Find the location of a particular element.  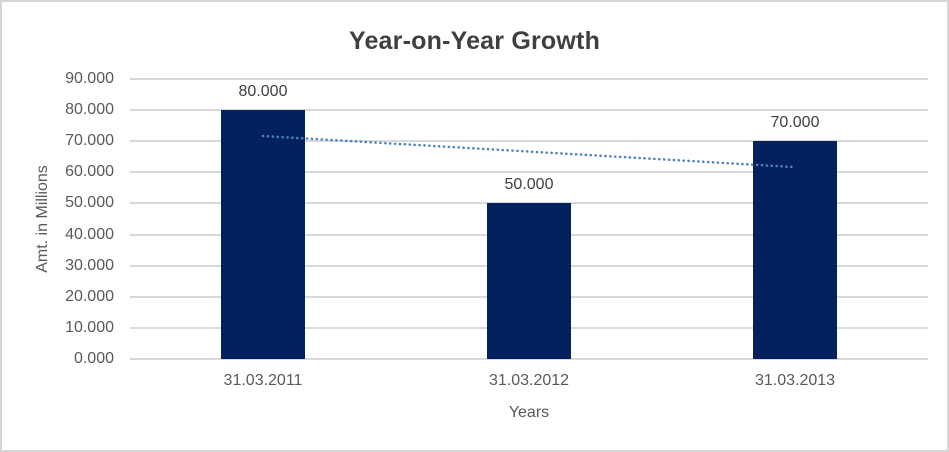

x-axis-title: Years is located at coordinates (529, 412).